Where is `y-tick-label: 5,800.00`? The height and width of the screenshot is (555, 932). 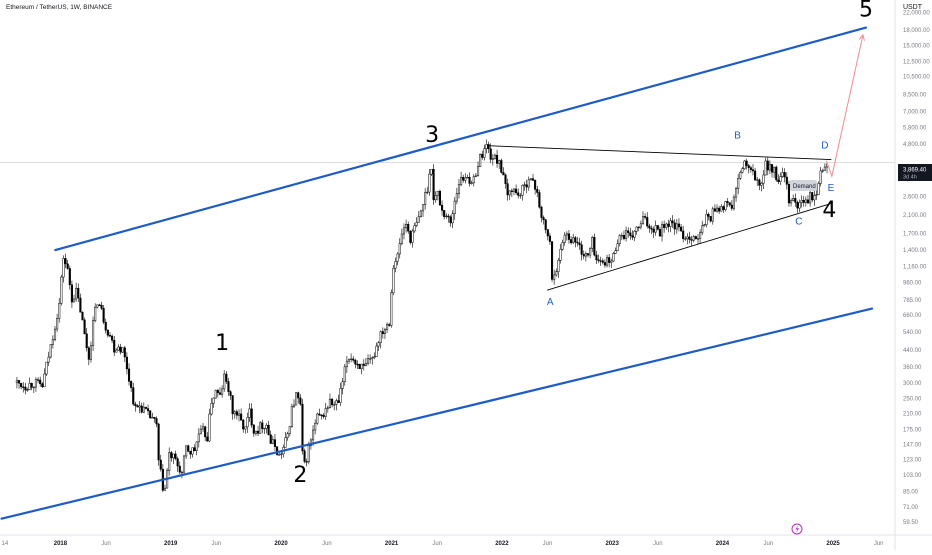
y-tick-label: 5,800.00 is located at coordinates (915, 129).